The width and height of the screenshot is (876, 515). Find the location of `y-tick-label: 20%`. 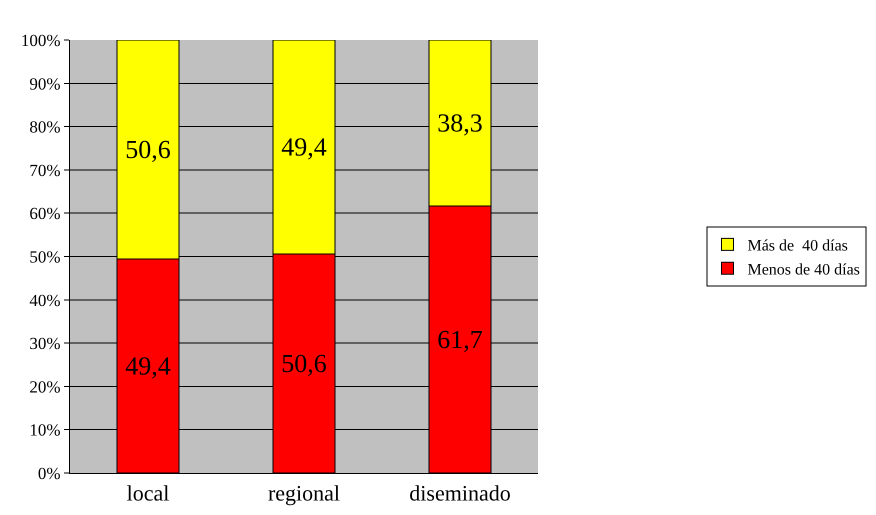

y-tick-label: 20% is located at coordinates (45, 386).